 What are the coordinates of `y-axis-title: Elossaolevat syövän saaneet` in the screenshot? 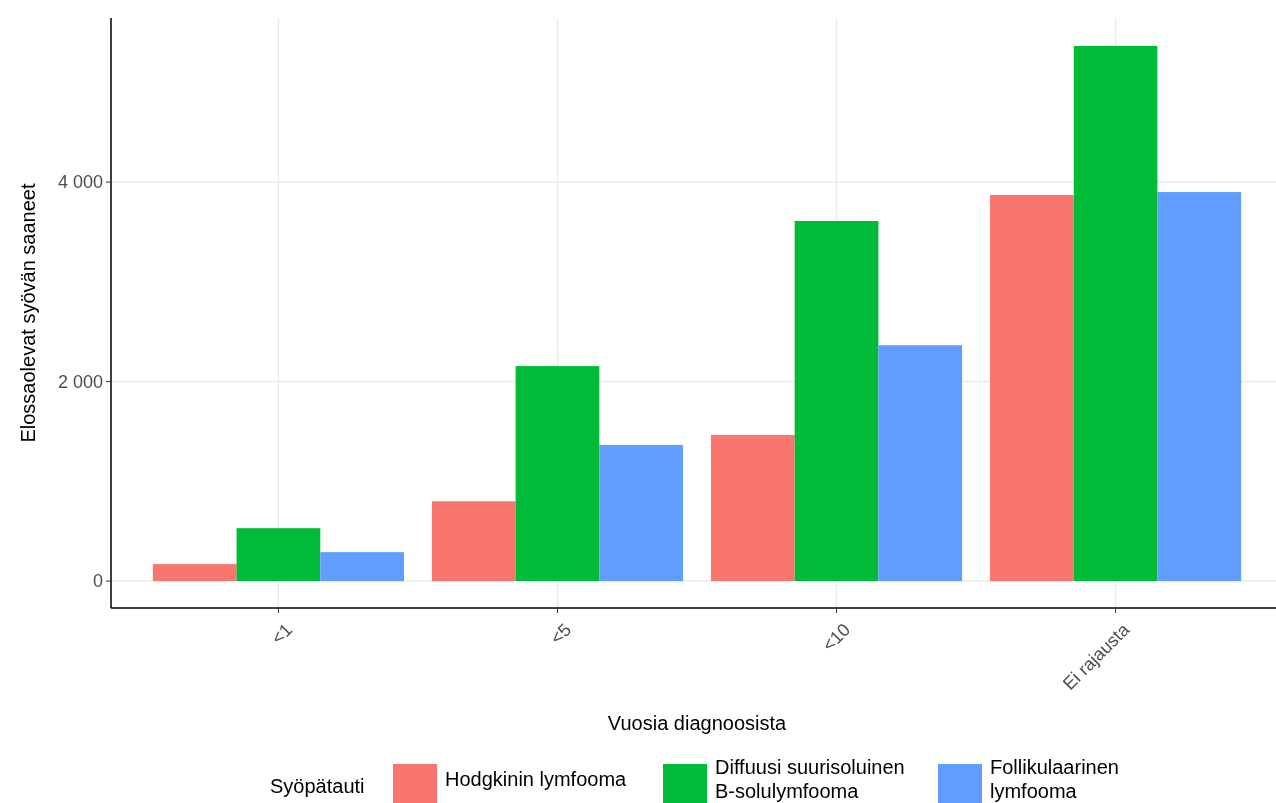 It's located at (28, 313).